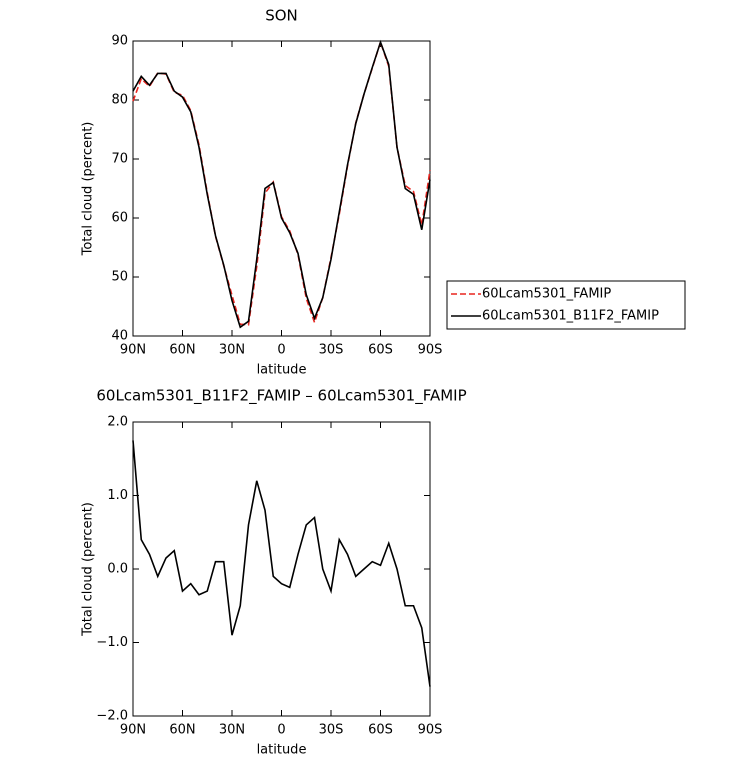 This screenshot has width=733, height=772. What do you see at coordinates (281, 563) in the screenshot?
I see `data-line` at bounding box center [281, 563].